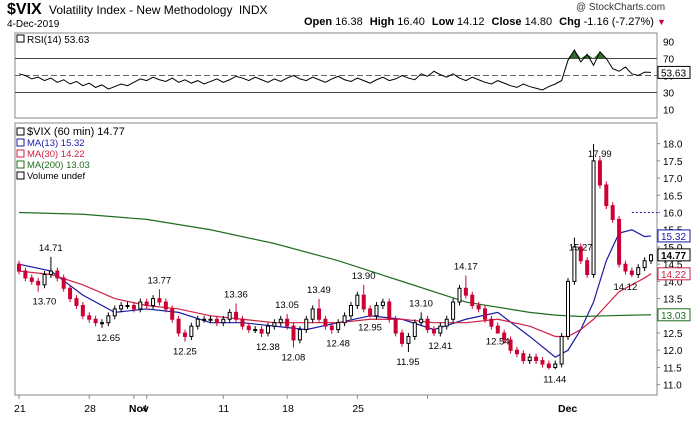  Describe the element at coordinates (20, 409) in the screenshot. I see `x-tick-label: 21` at that location.